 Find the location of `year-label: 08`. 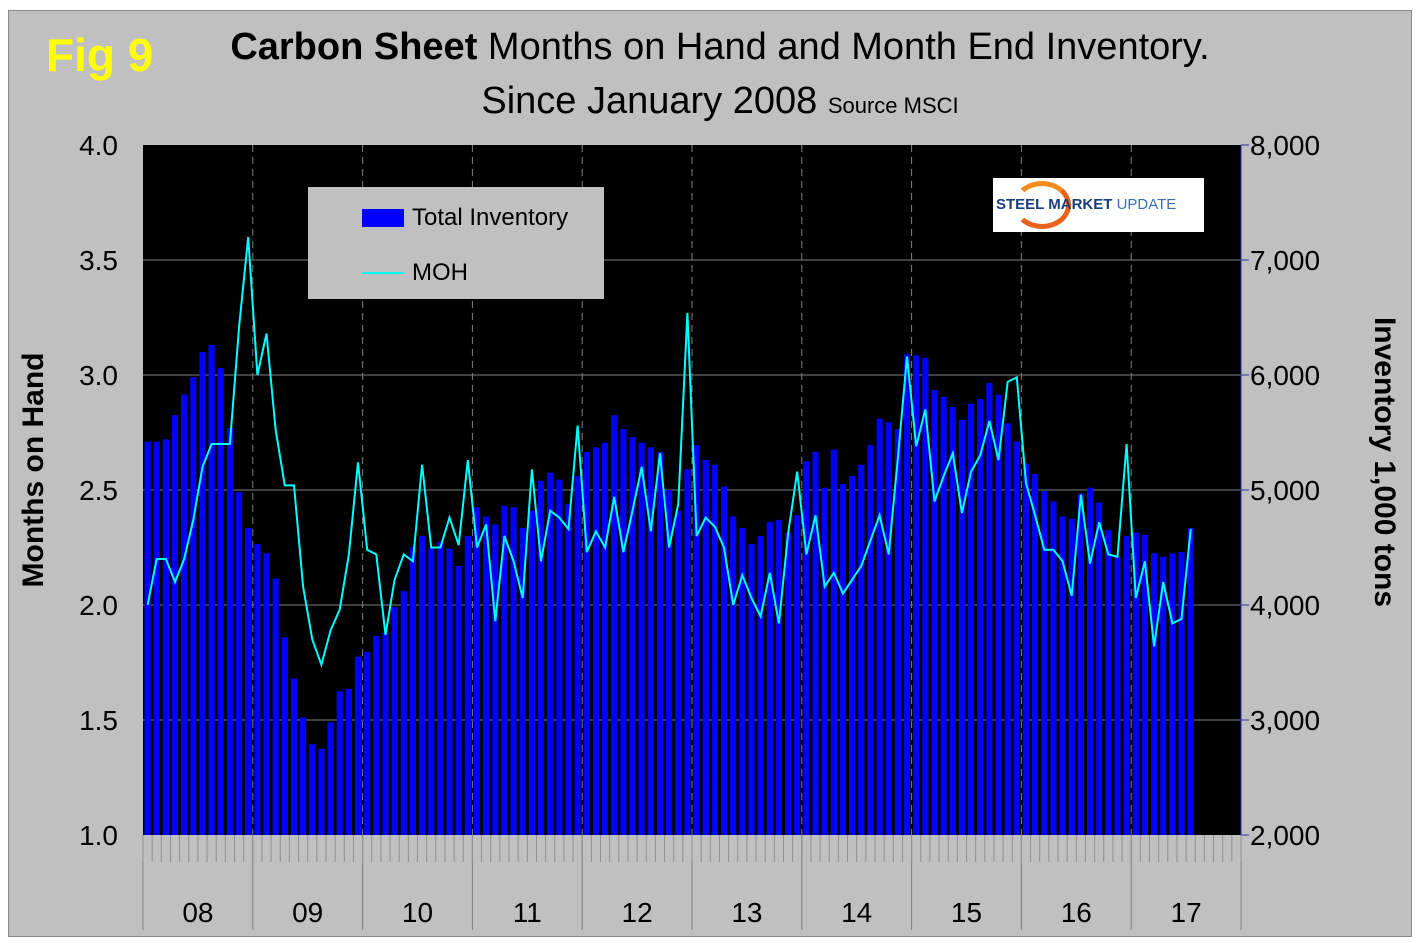

year-label: 08 is located at coordinates (197, 912).